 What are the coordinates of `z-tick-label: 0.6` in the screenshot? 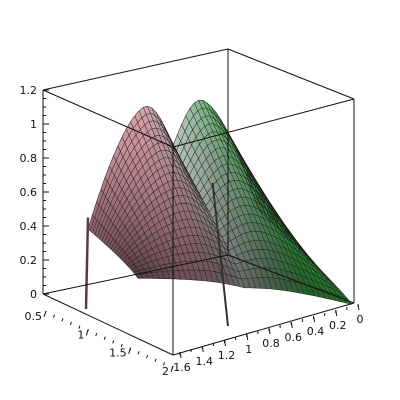 It's located at (29, 192).